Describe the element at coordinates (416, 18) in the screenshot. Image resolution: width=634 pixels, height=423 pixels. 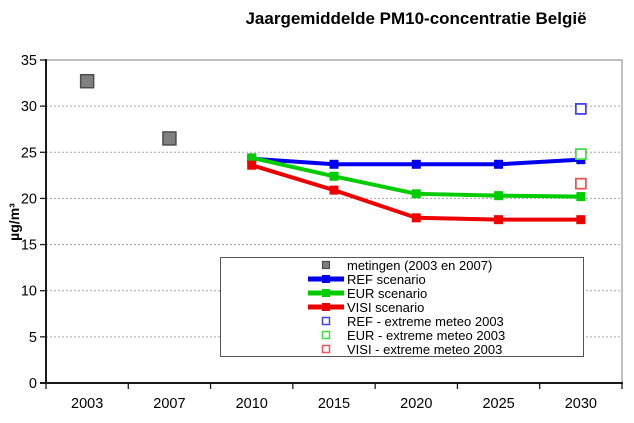
I see `chart-title: Jaargemiddelde PM10-concentratie België` at that location.